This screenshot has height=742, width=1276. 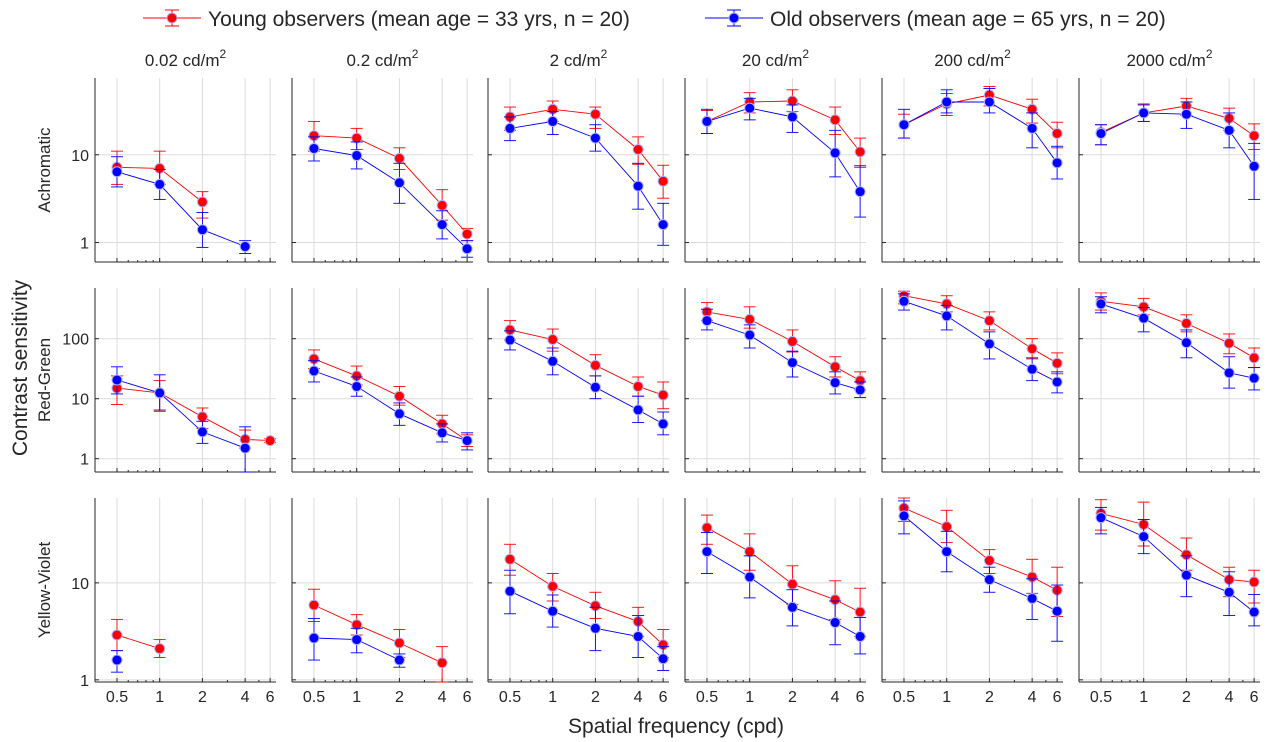 I want to click on panel-r1-c1, so click(x=382, y=380).